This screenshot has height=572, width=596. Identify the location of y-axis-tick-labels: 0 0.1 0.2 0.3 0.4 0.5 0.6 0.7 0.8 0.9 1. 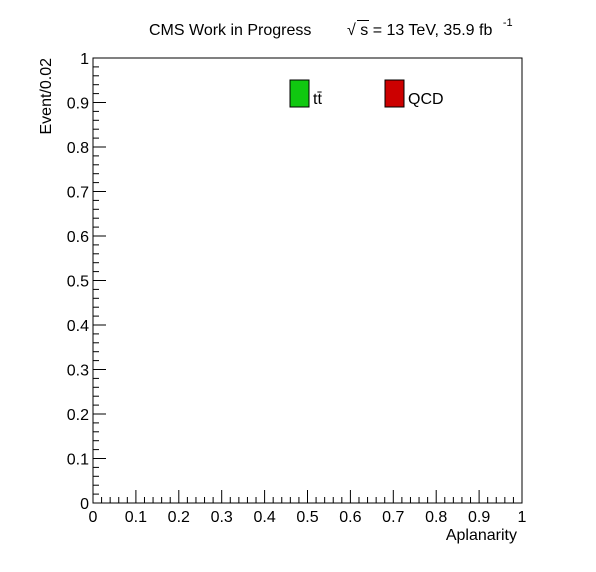
(78, 282).